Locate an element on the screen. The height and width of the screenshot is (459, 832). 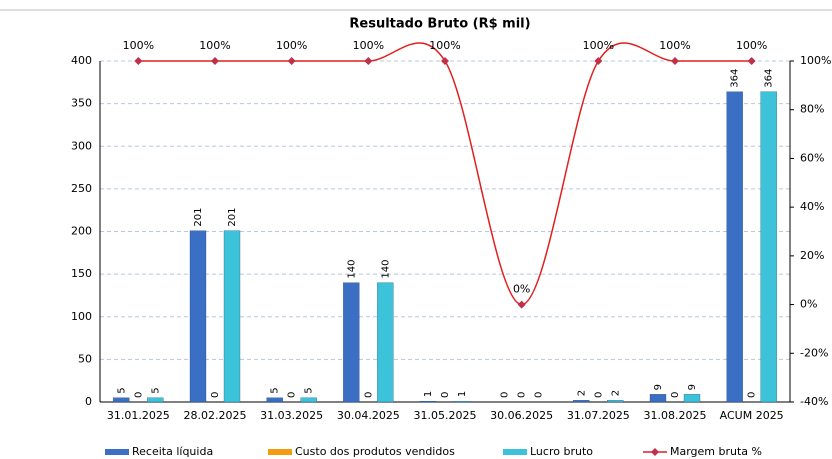
y-tick-label: 350 is located at coordinates (81, 103).